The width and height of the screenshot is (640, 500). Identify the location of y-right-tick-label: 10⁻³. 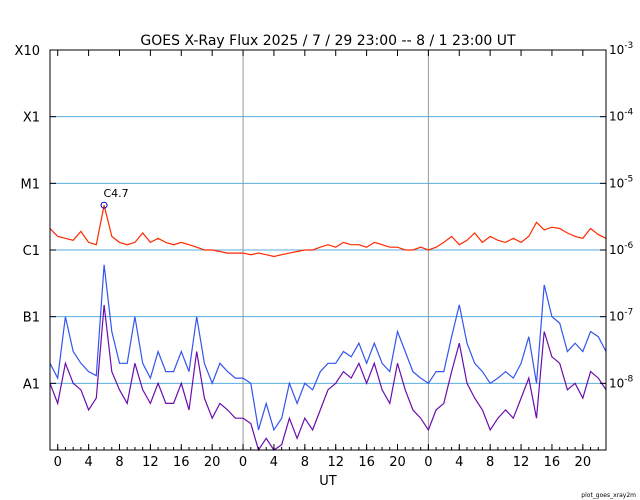
(621, 49).